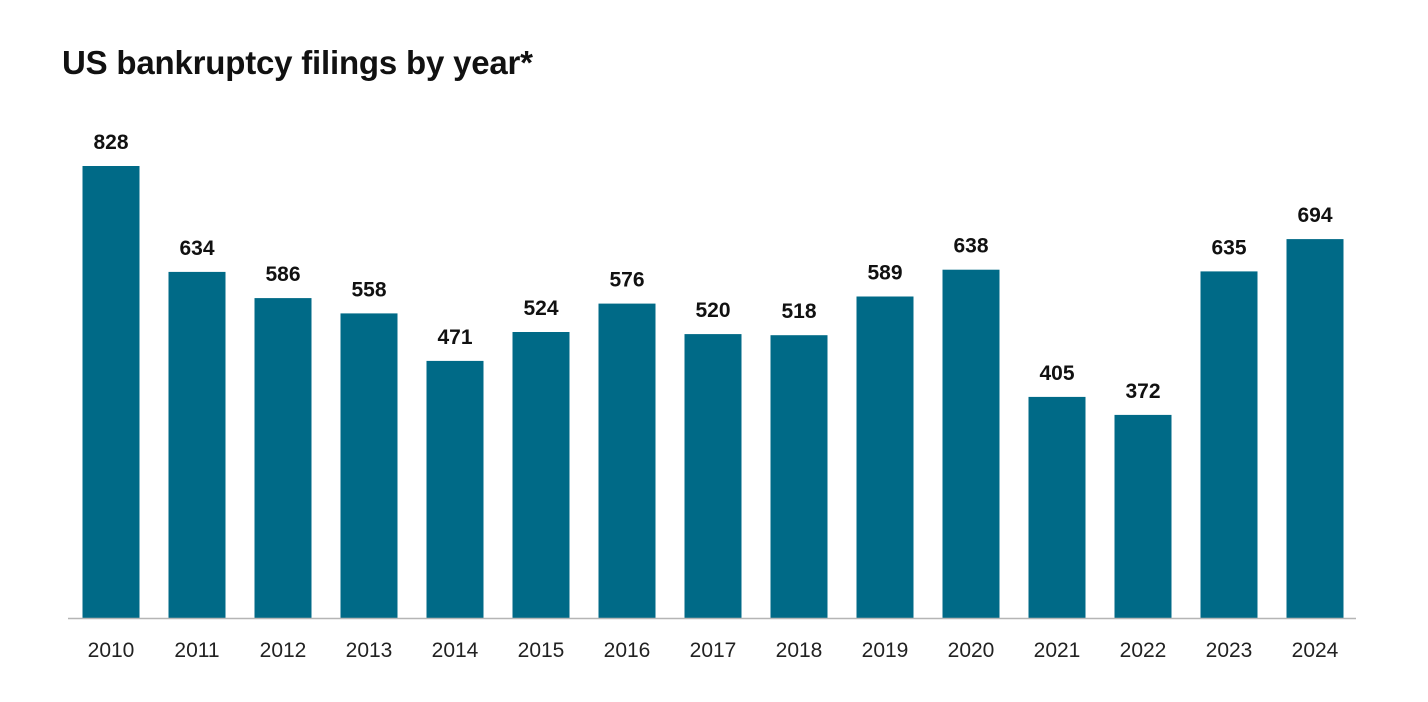 This screenshot has width=1428, height=702. What do you see at coordinates (1229, 650) in the screenshot?
I see `x-tick-label-2023: 2023` at bounding box center [1229, 650].